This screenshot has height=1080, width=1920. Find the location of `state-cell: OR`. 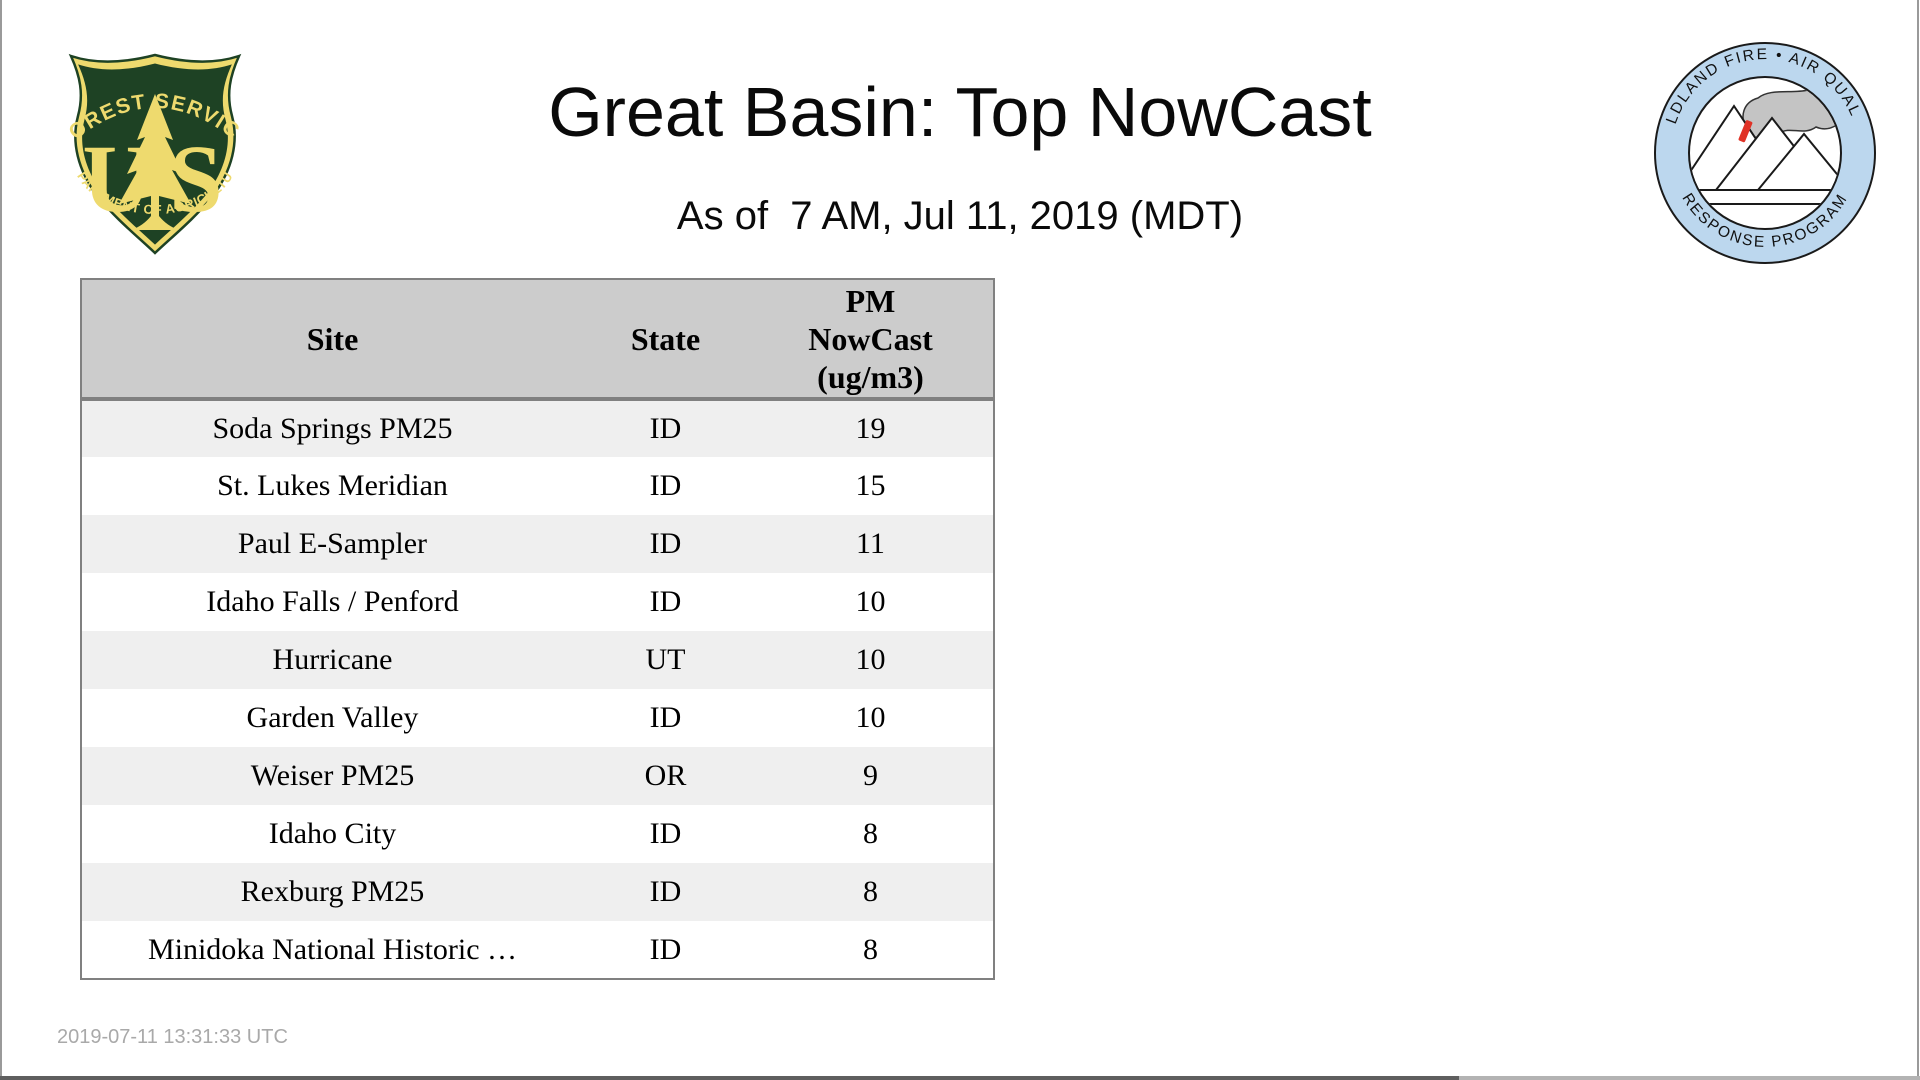

state-cell: OR is located at coordinates (665, 776).